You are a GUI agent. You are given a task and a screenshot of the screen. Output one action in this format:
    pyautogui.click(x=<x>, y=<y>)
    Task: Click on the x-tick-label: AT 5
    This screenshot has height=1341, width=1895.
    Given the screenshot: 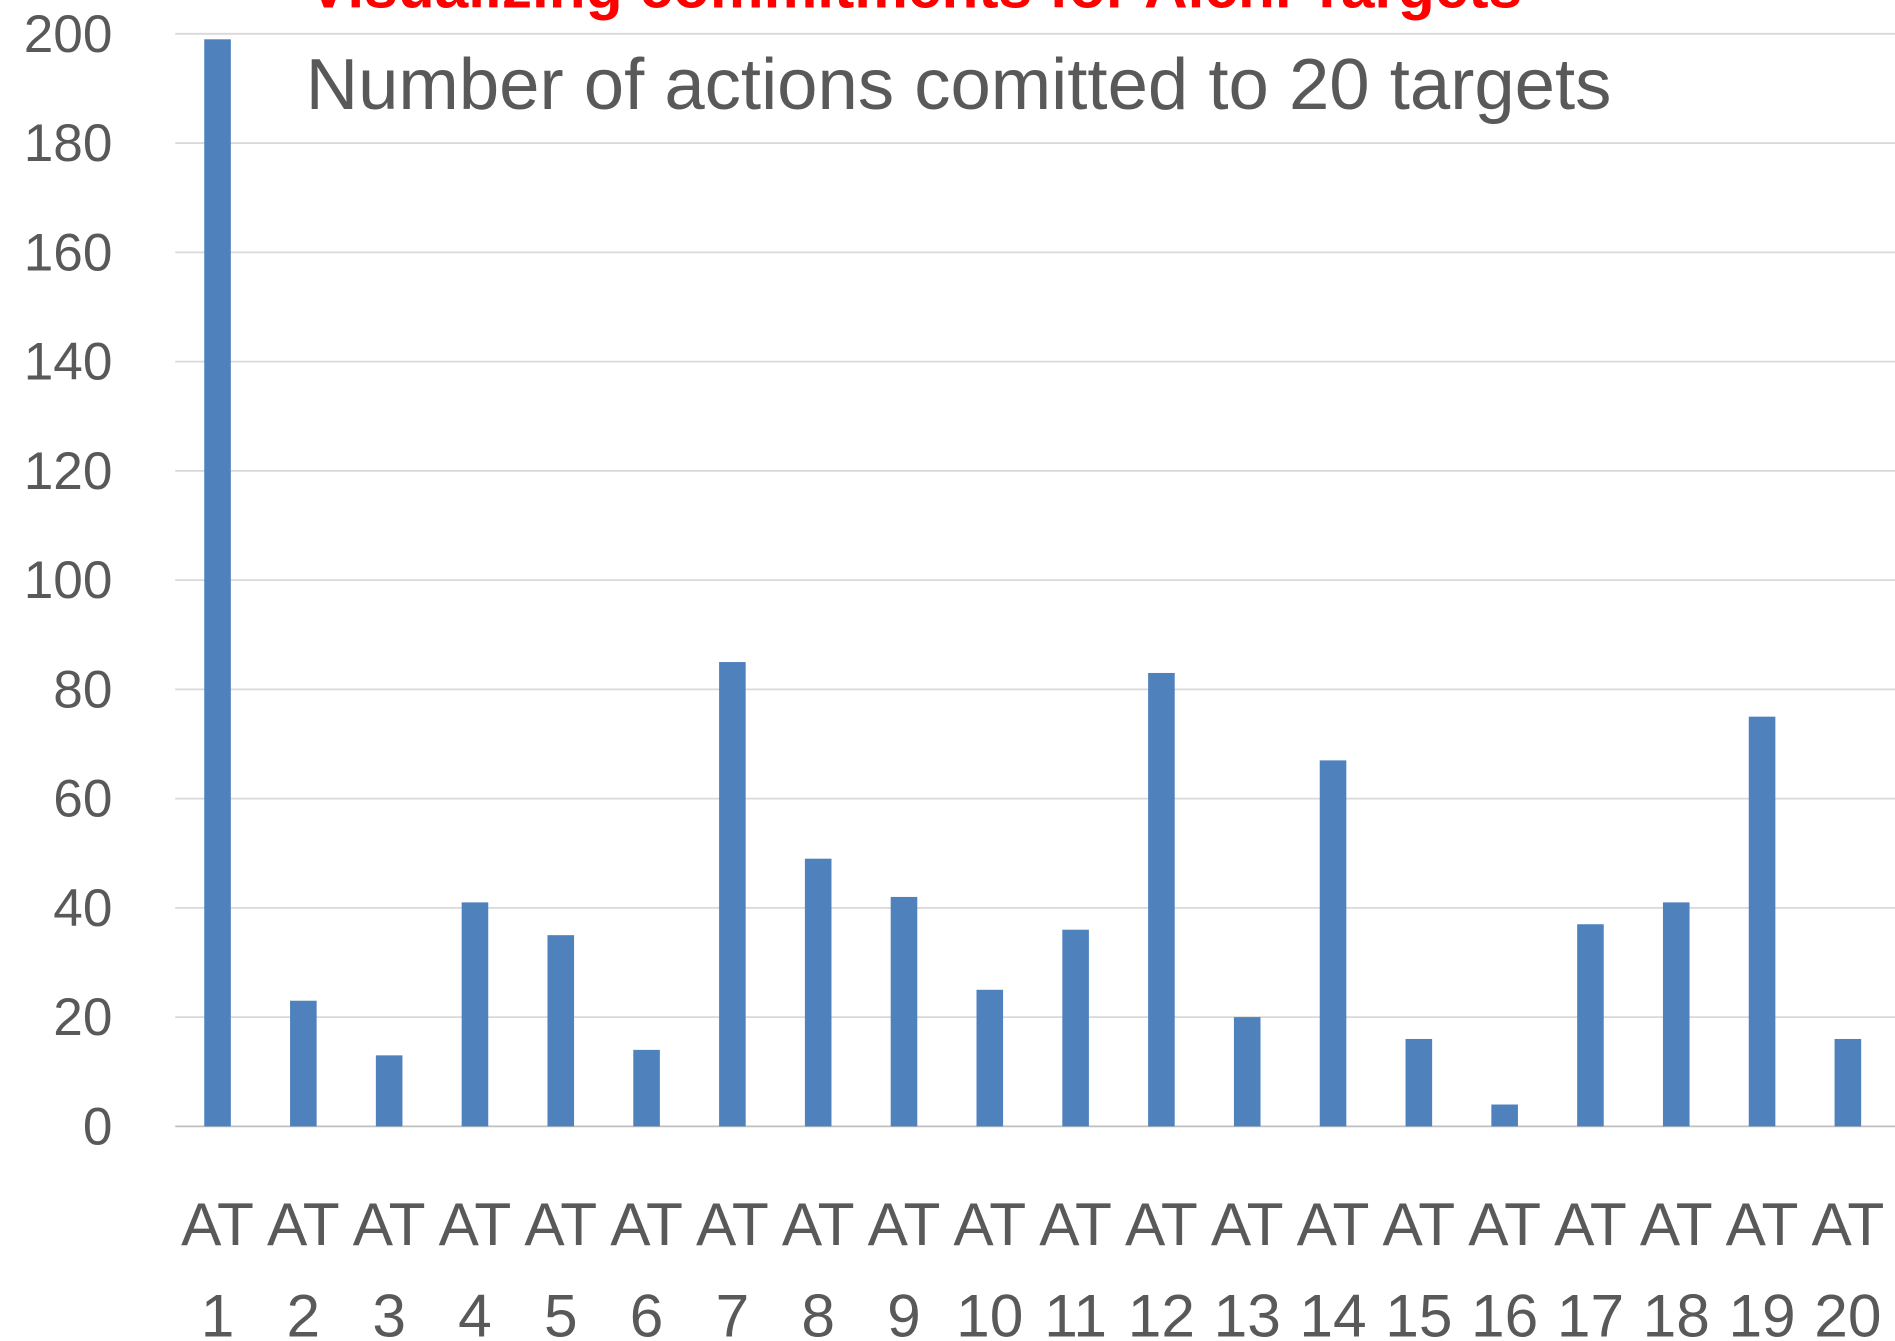 What is the action you would take?
    pyautogui.click(x=561, y=1265)
    